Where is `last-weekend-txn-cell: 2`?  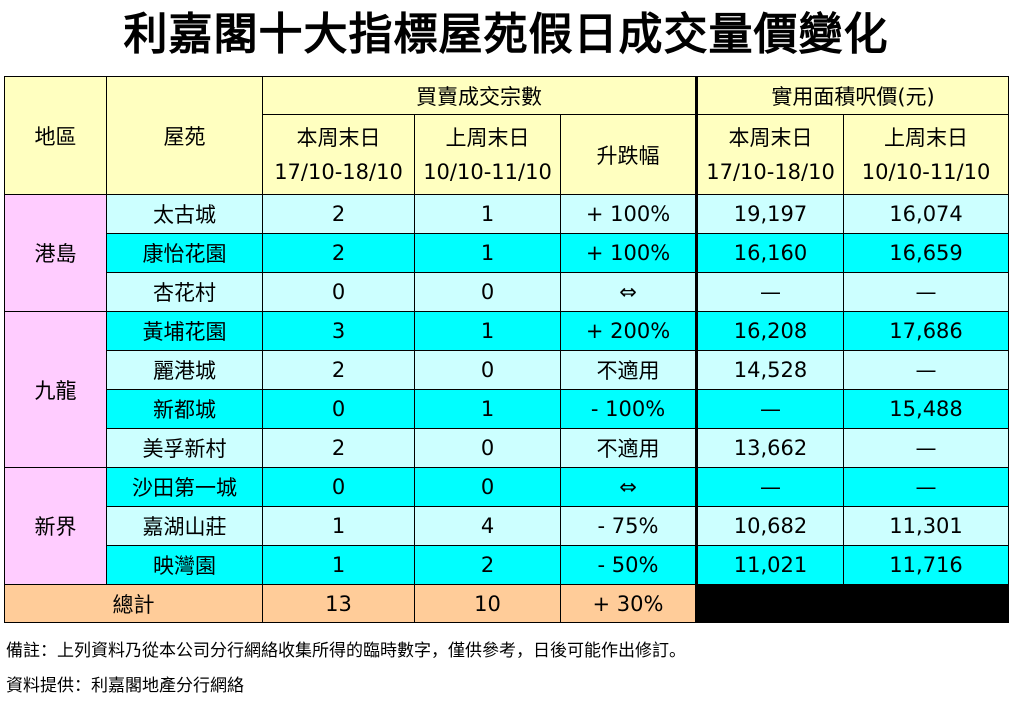
last-weekend-txn-cell: 2 is located at coordinates (487, 565).